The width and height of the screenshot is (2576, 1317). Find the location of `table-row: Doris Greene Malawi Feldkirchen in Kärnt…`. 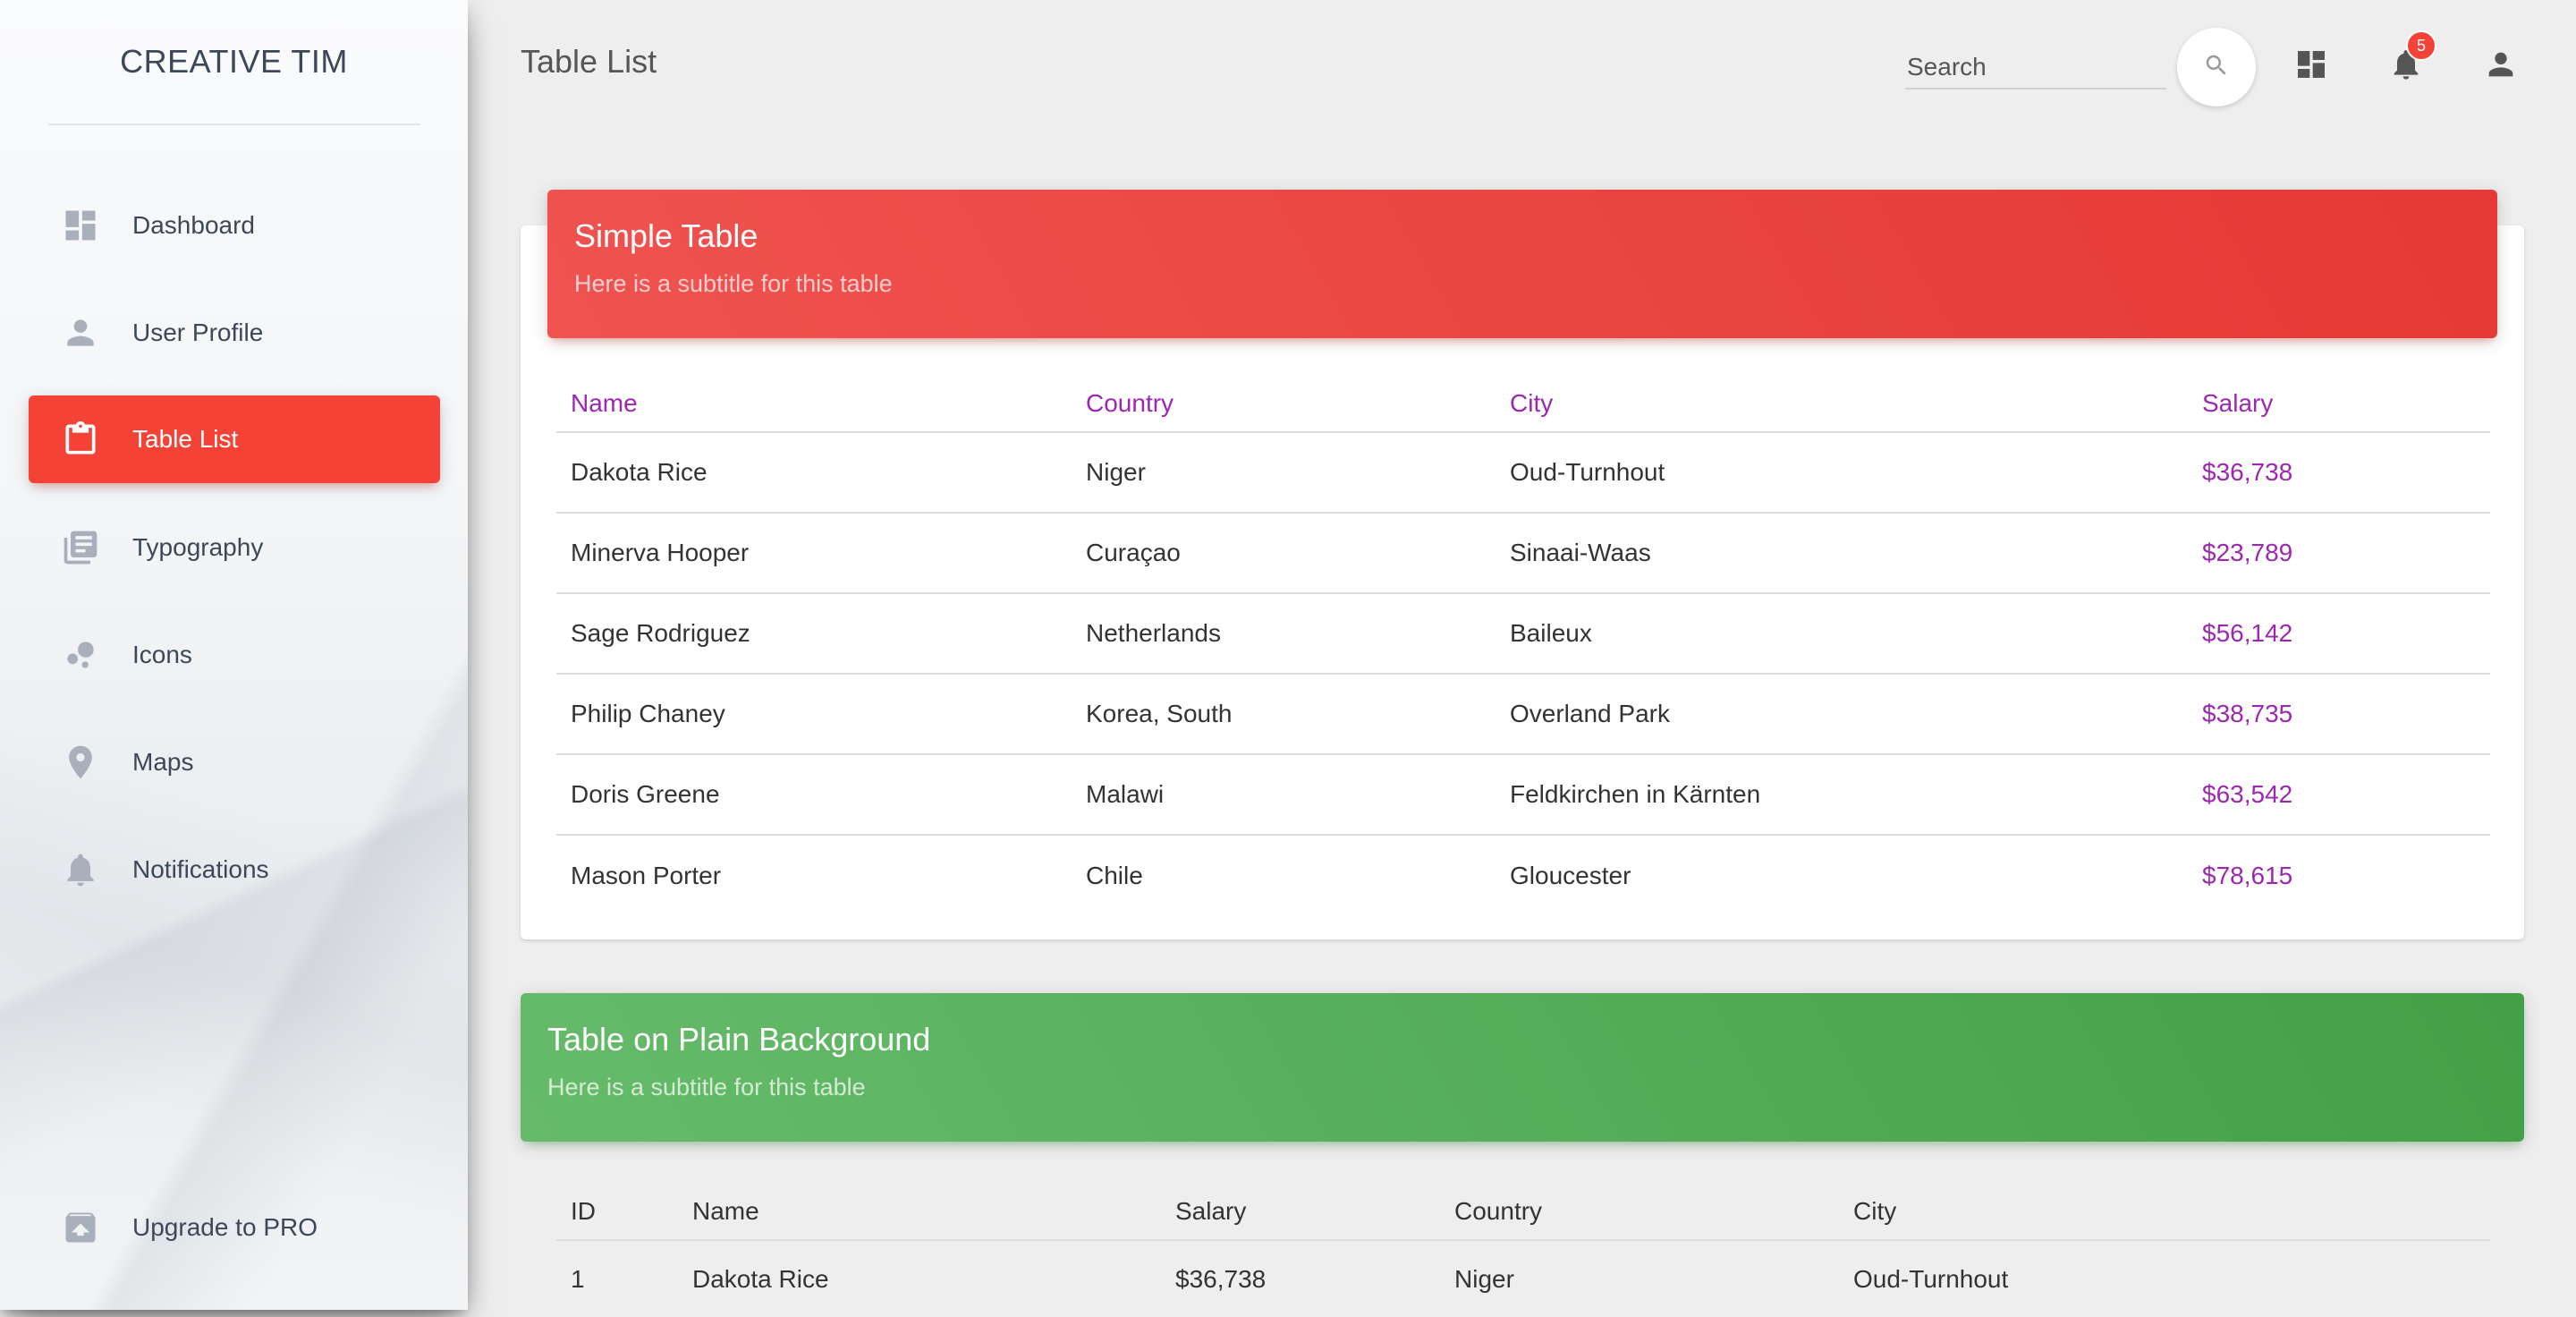

table-row: Doris Greene Malawi Feldkirchen in Kärnt… is located at coordinates (1523, 795).